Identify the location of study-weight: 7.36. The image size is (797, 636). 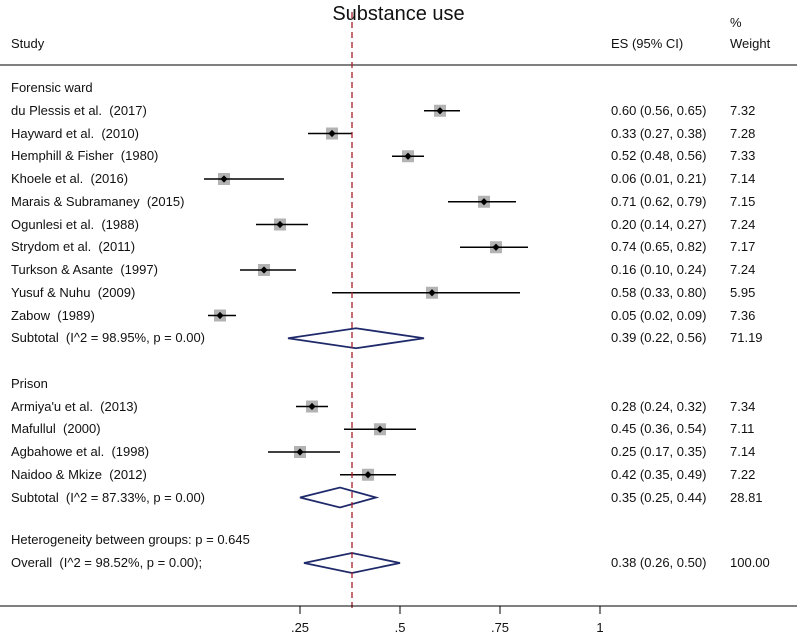
(743, 315).